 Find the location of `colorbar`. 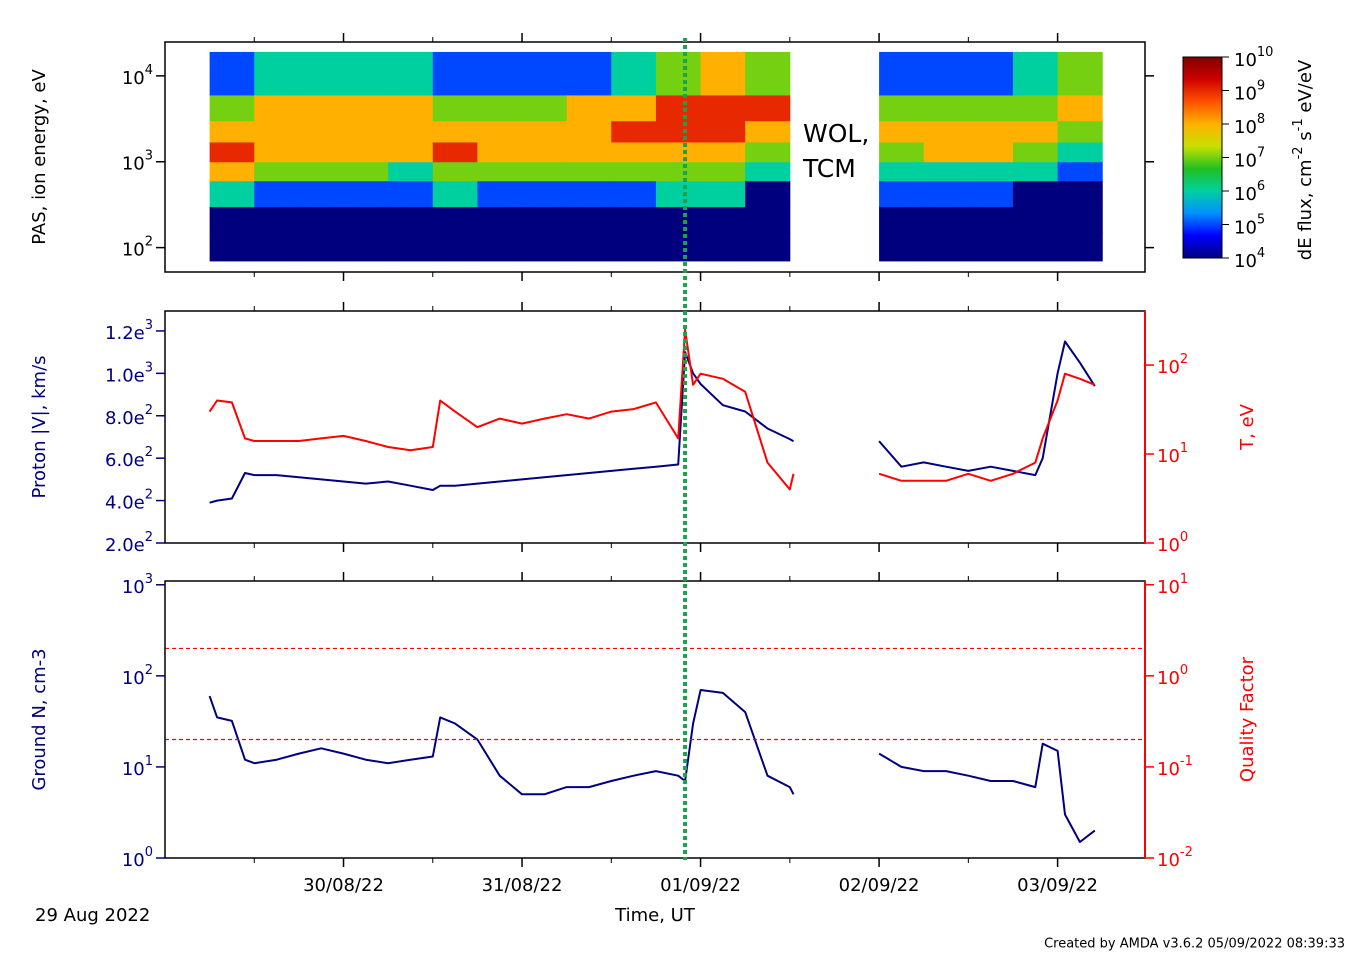

colorbar is located at coordinates (1202, 157).